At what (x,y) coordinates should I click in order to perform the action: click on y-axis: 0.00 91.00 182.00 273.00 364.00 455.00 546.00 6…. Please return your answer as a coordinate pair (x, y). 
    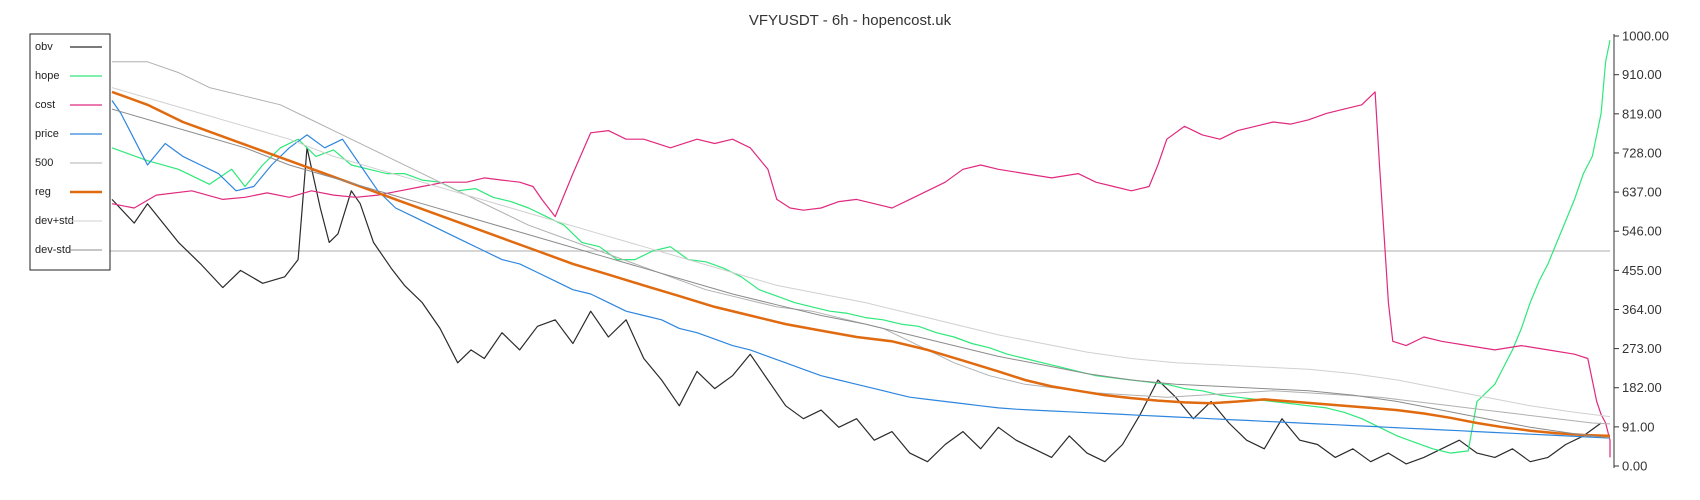
    Looking at the image, I should click on (1641, 251).